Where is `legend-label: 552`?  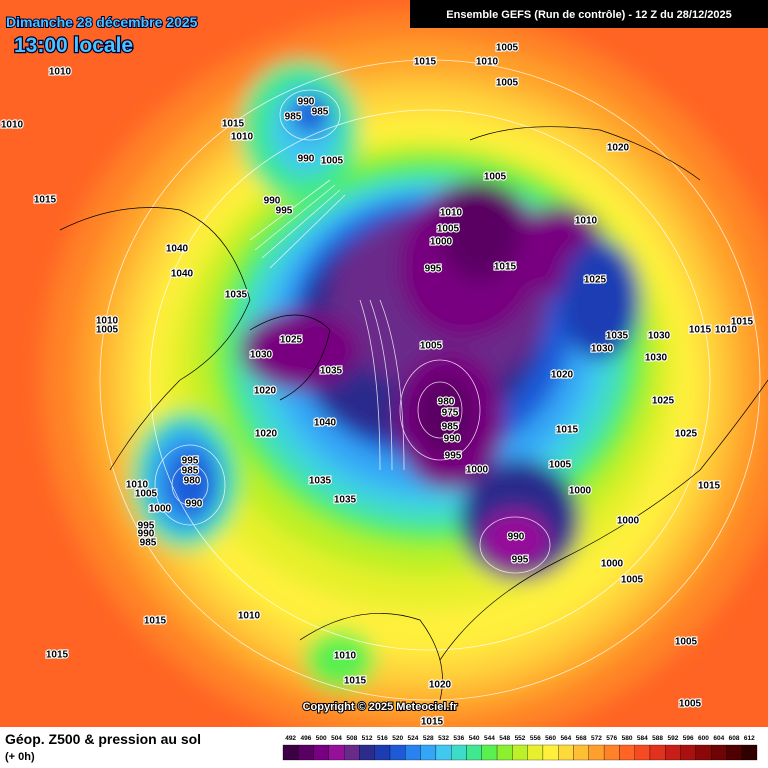 legend-label: 552 is located at coordinates (520, 738).